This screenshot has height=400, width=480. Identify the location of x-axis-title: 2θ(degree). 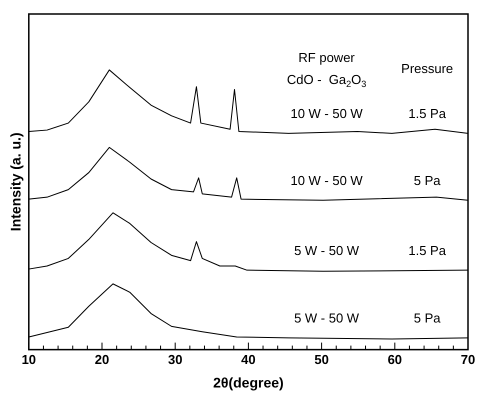
(248, 382).